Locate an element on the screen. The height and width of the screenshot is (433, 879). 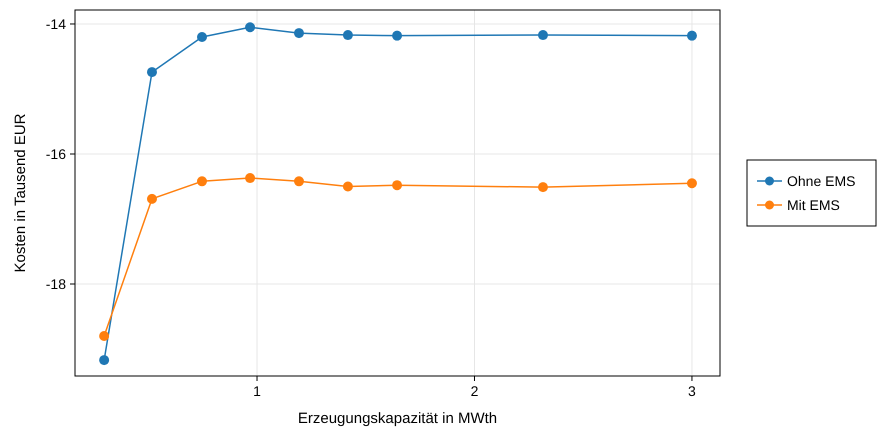
x-axis-title: Erzeugungskapazität in MWth is located at coordinates (398, 418).